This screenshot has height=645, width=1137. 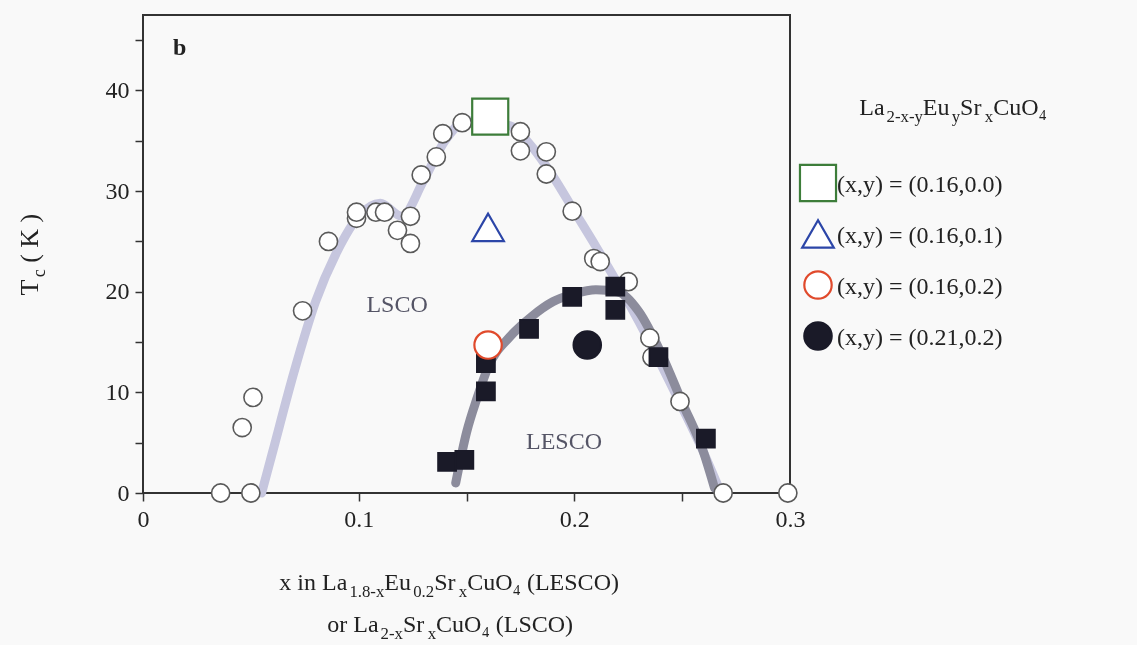 What do you see at coordinates (32, 254) in the screenshot?
I see `y-axis-title: Tc ( K )` at bounding box center [32, 254].